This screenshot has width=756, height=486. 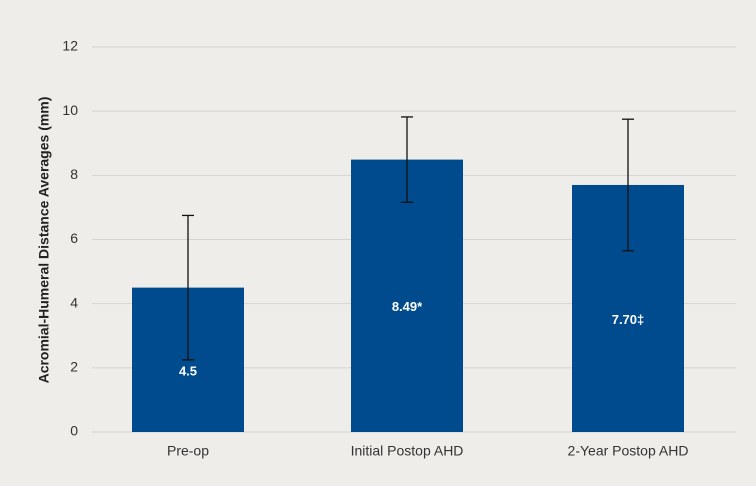 What do you see at coordinates (74, 302) in the screenshot?
I see `y-tick-label: 4` at bounding box center [74, 302].